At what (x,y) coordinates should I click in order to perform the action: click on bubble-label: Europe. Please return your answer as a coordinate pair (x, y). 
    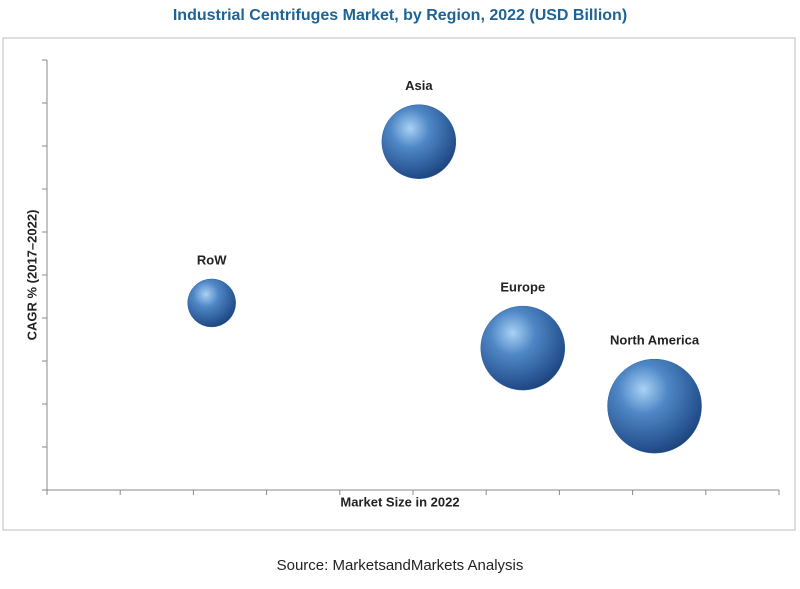
    Looking at the image, I should click on (522, 287).